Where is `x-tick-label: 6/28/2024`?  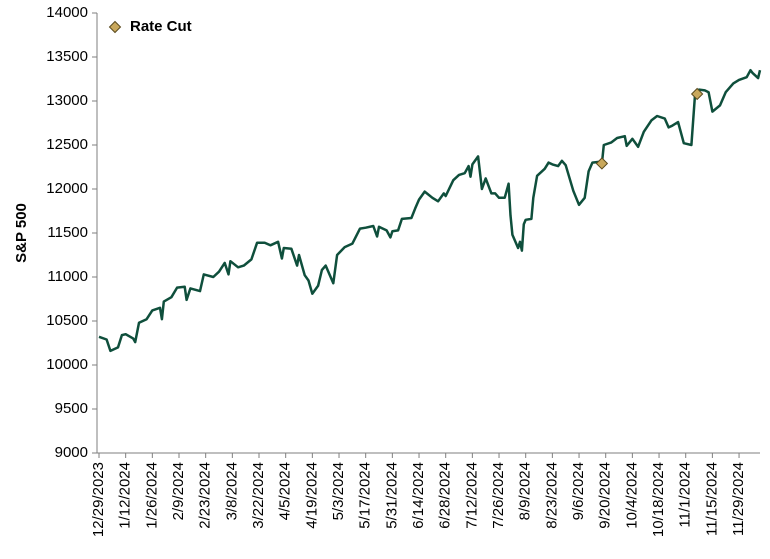
x-tick-label: 6/28/2024 is located at coordinates (445, 495).